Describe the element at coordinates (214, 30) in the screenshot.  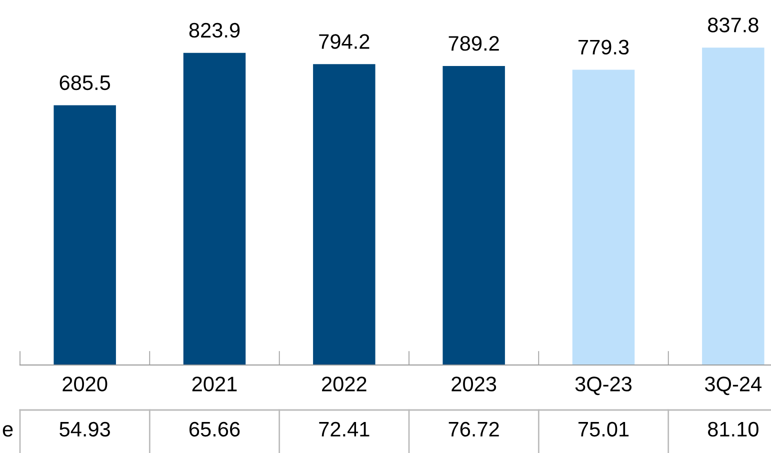
I see `data-label: 823.9` at that location.